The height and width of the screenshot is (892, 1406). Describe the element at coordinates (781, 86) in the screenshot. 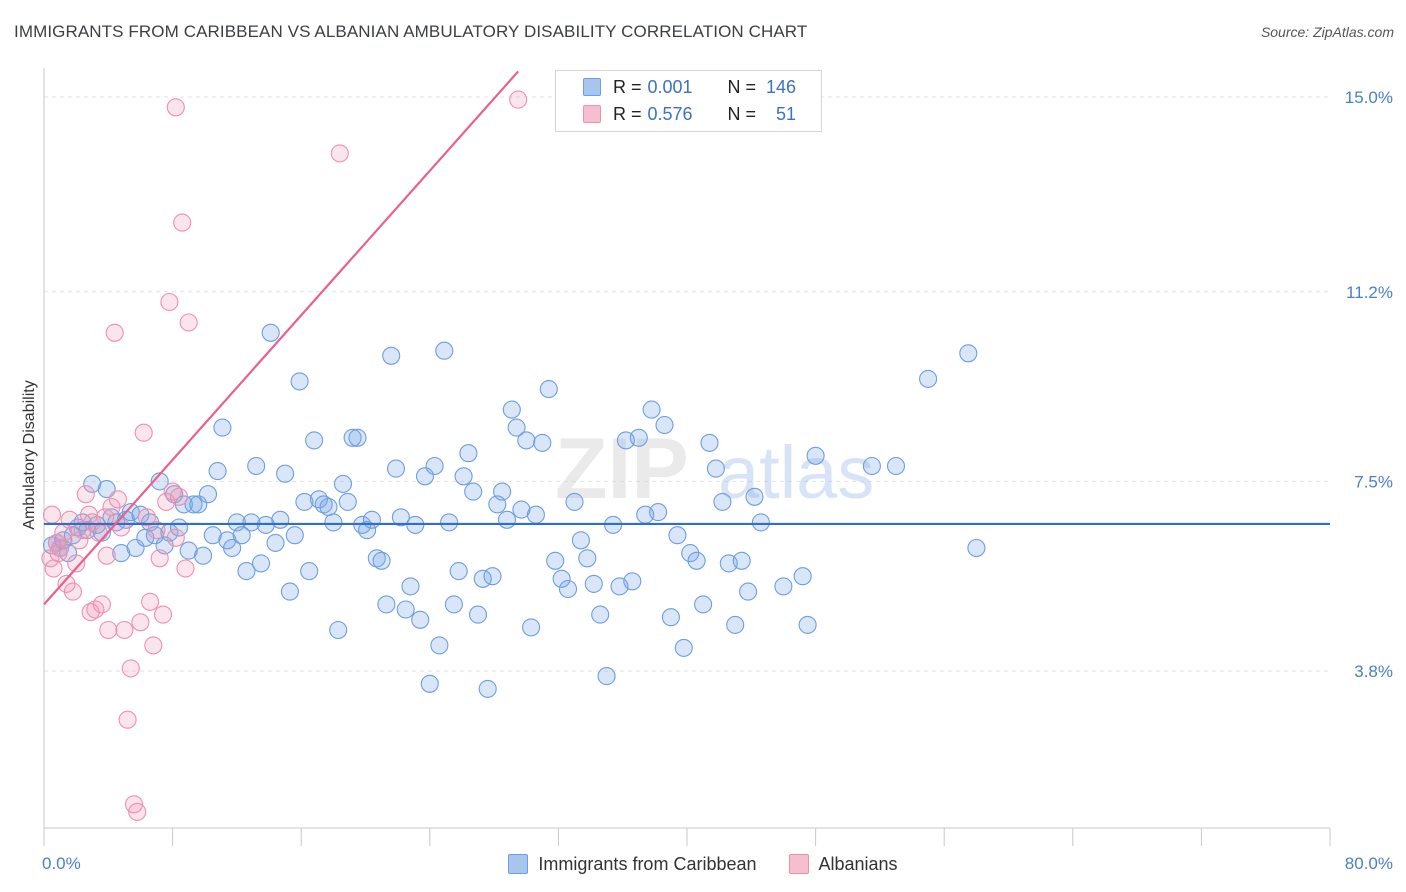

I see `legend-n-value: 146` at that location.